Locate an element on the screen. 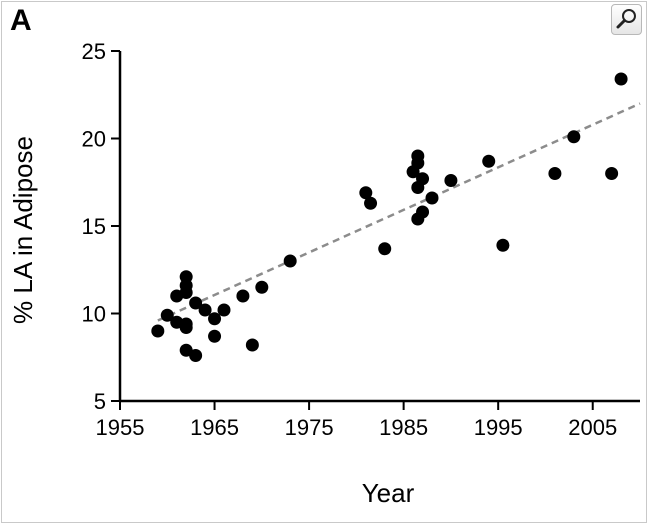 The image size is (650, 526). zoom-button is located at coordinates (626, 19).